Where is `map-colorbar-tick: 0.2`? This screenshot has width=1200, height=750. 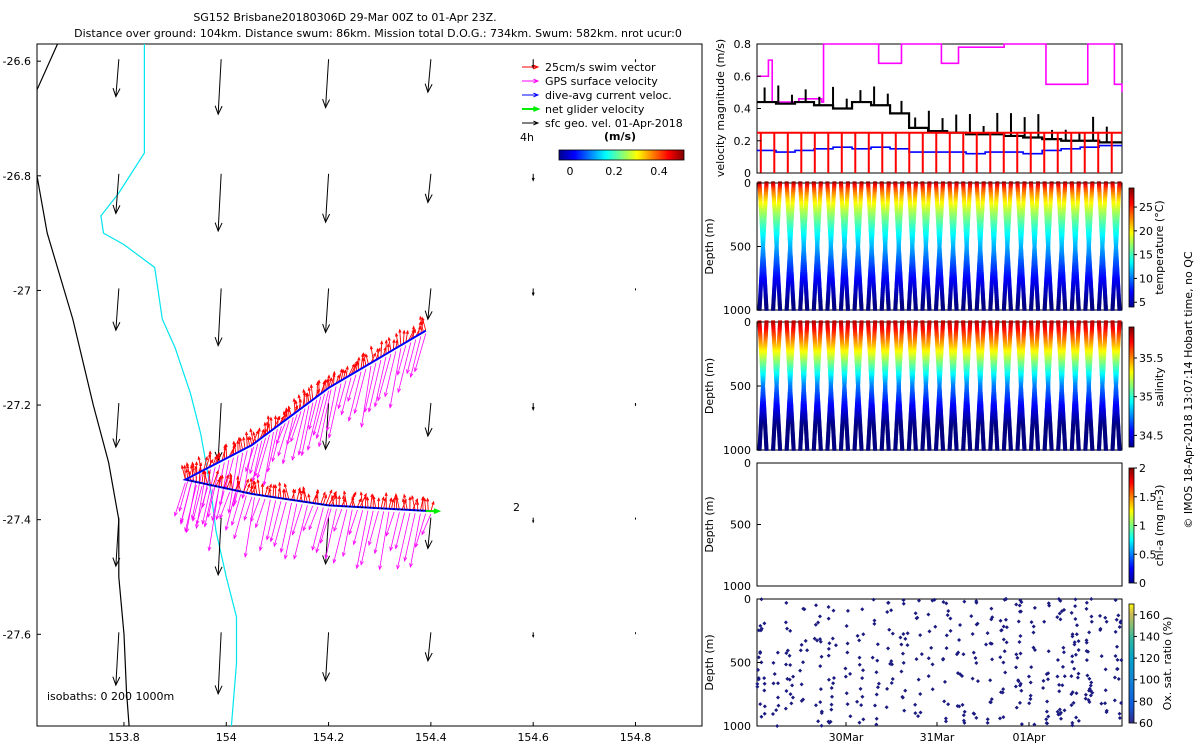 map-colorbar-tick: 0.2 is located at coordinates (614, 171).